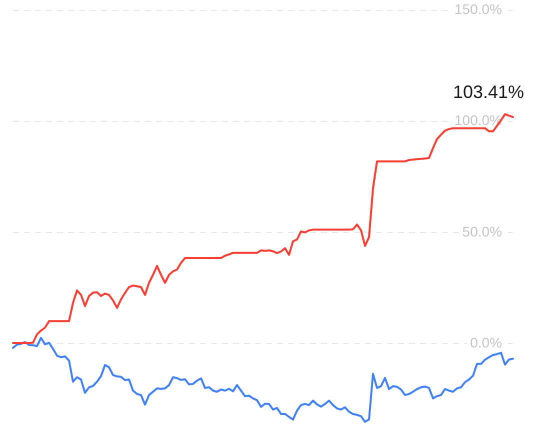 This screenshot has width=539, height=426. I want to click on annotation: 103.41%, so click(488, 92).